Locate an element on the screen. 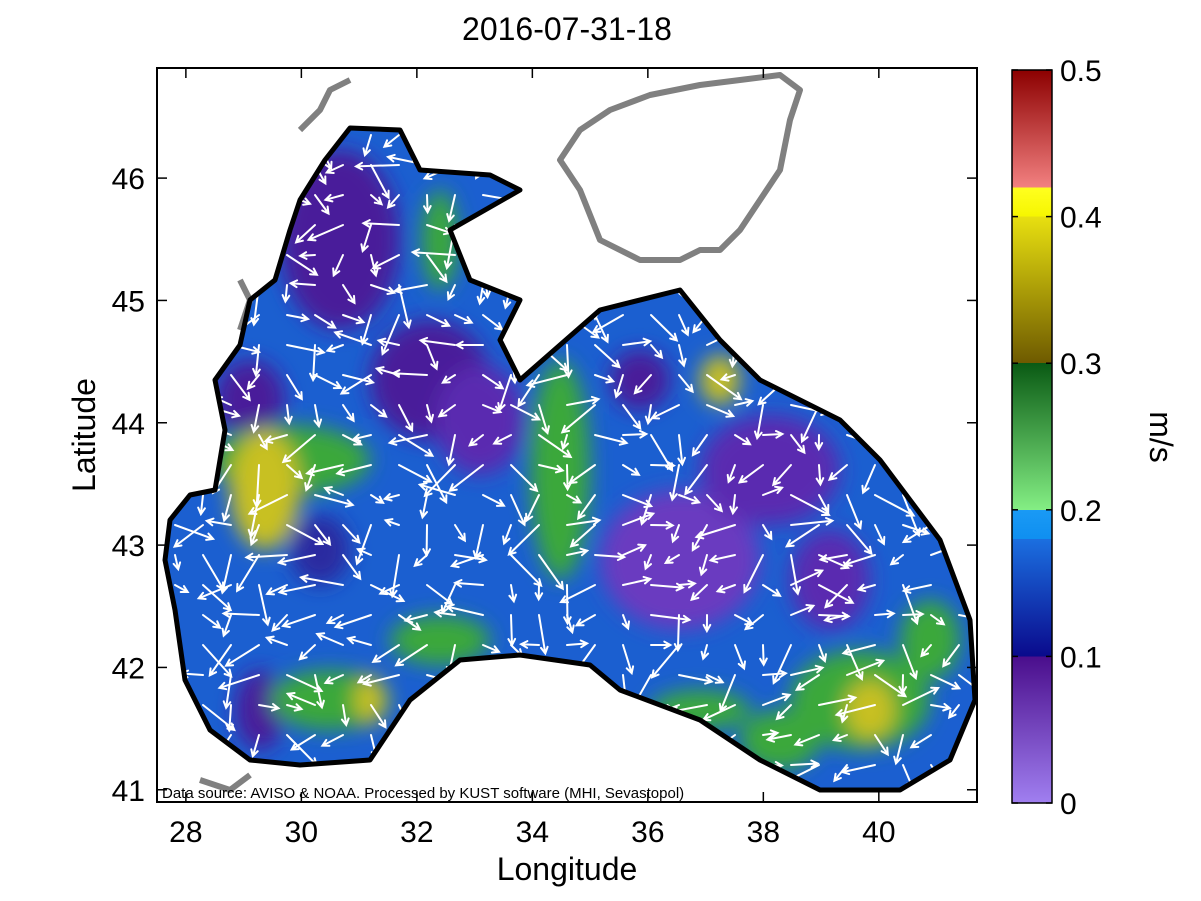 The height and width of the screenshot is (901, 1201). colorbar-tick-label: 0.1 is located at coordinates (1081, 657).